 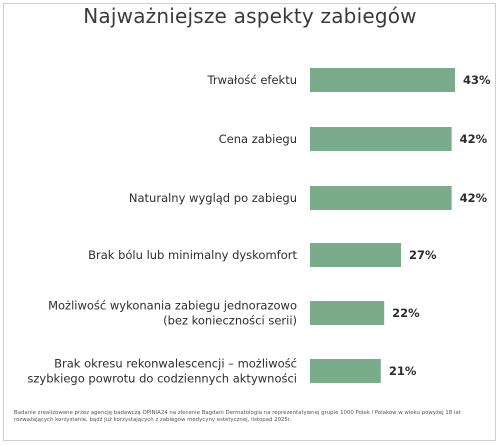 What do you see at coordinates (250, 16) in the screenshot?
I see `chart-title: Najważniejsze aspekty zabiegów` at bounding box center [250, 16].